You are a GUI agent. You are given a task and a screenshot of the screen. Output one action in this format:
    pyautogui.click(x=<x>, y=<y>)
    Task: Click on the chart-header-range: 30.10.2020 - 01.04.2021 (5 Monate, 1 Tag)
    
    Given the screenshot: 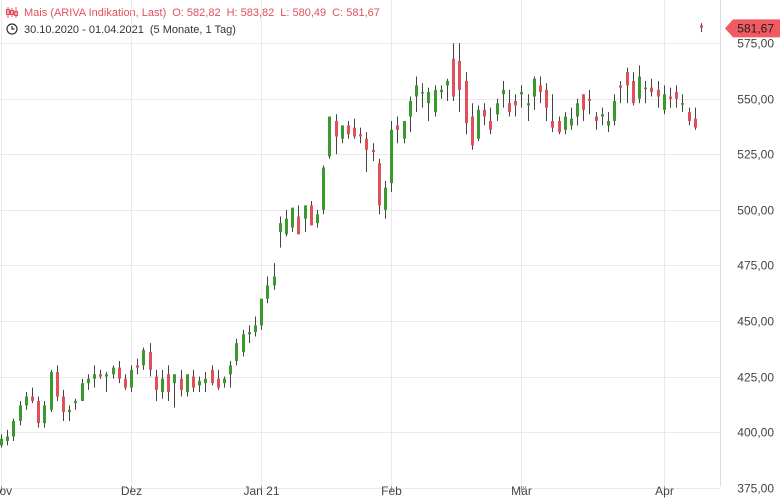 What is the action you would take?
    pyautogui.click(x=124, y=30)
    